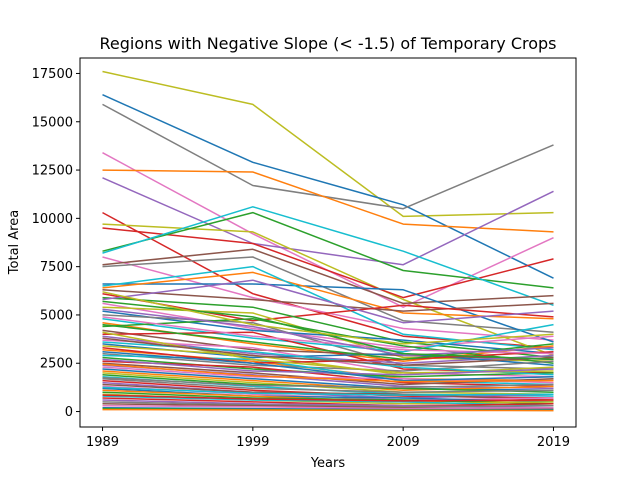  I want to click on x-tick-label: 1999, so click(252, 442).